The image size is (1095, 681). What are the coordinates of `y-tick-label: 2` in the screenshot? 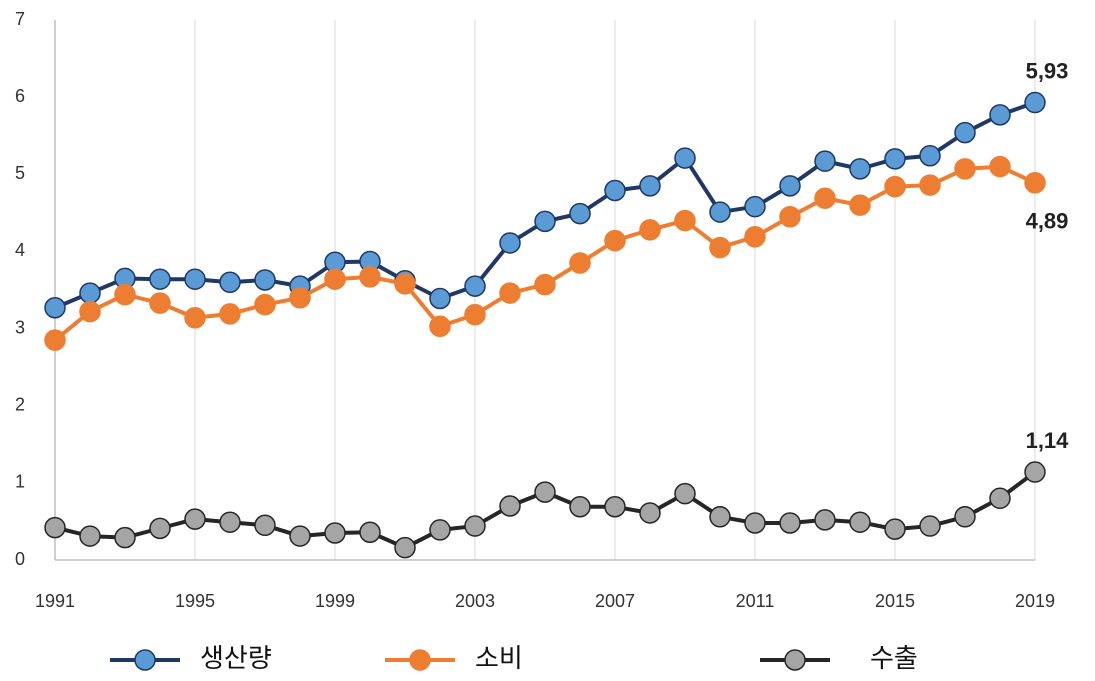 It's located at (20, 404).